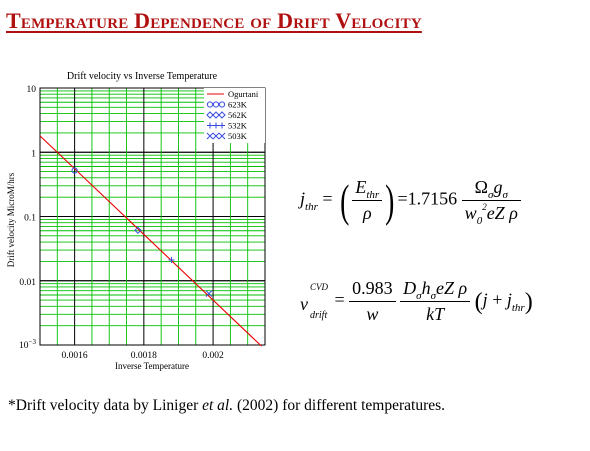  What do you see at coordinates (142, 76) in the screenshot?
I see `chart-title: Drift velocity vs Inverse Temperature` at bounding box center [142, 76].